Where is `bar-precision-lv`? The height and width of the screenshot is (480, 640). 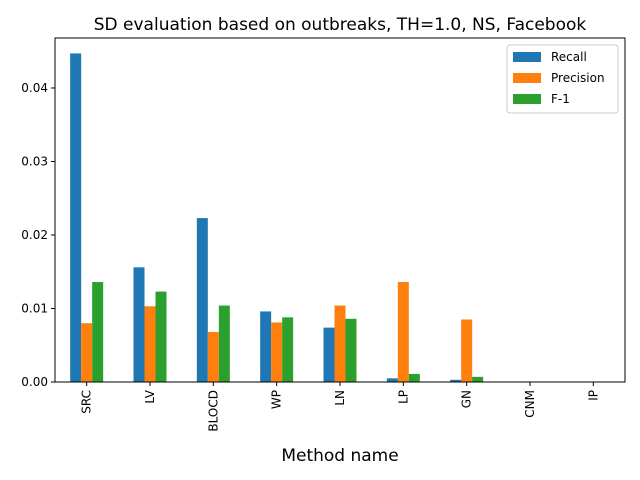
bar-precision-lv is located at coordinates (150, 344).